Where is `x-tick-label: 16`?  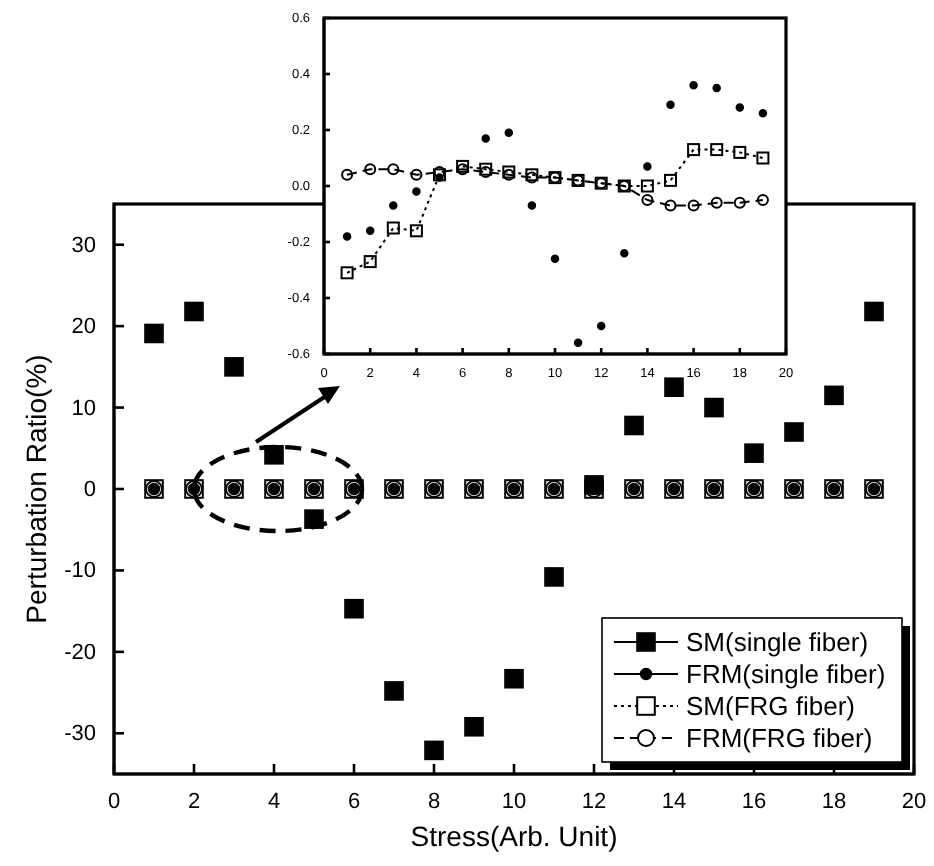
x-tick-label: 16 is located at coordinates (754, 801).